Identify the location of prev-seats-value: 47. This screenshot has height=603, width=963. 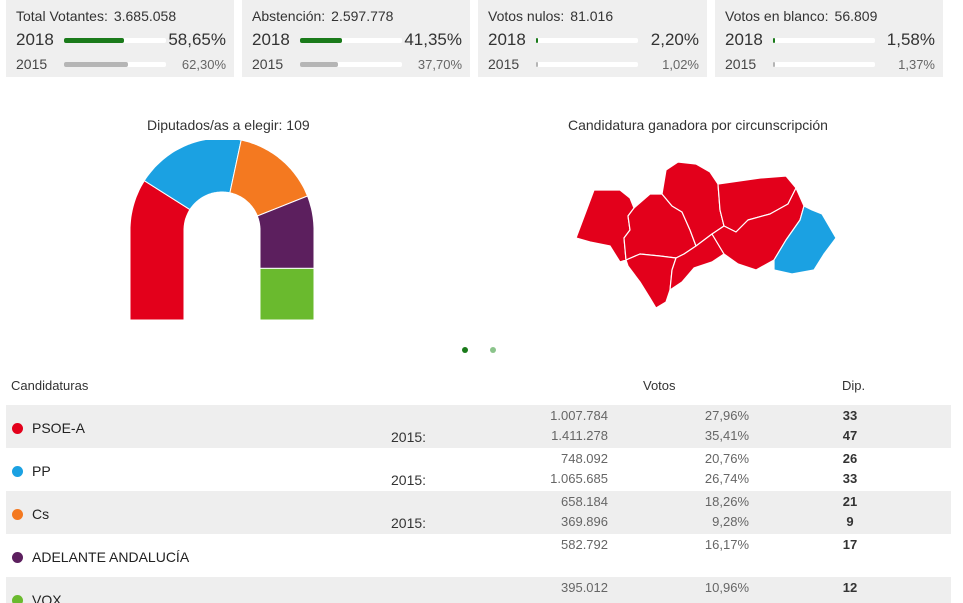
(850, 435).